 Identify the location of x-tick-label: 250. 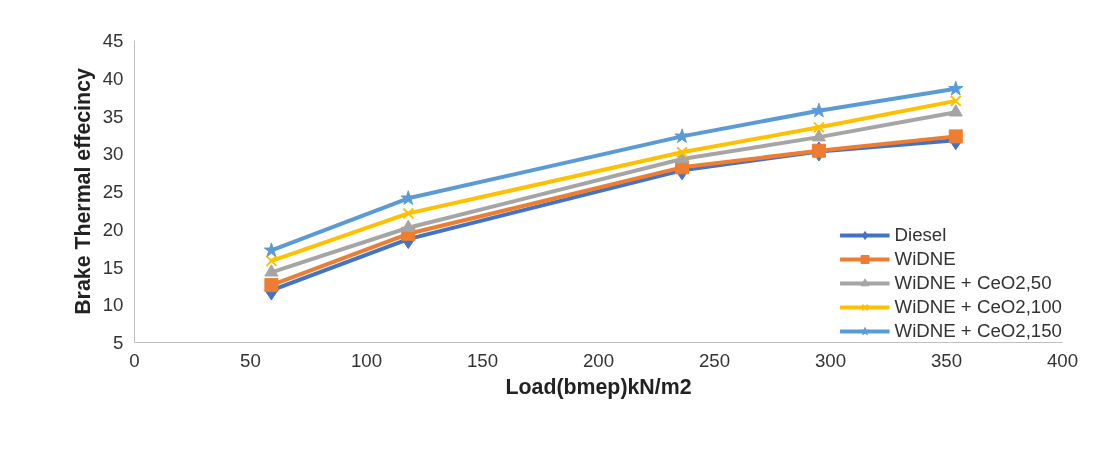
(714, 360).